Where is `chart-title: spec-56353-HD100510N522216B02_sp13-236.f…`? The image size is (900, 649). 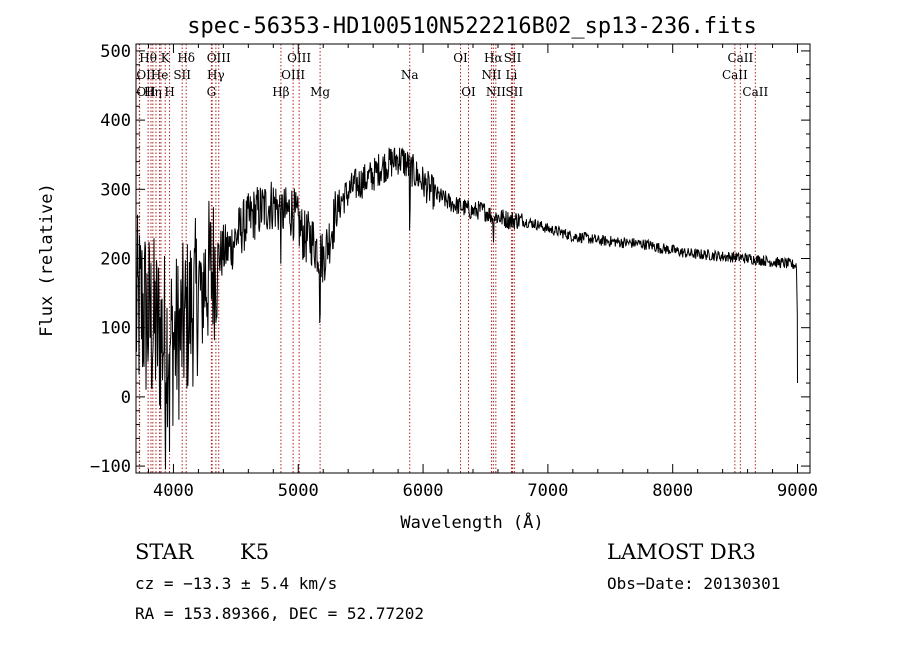 chart-title: spec-56353-HD100510N522216B02_sp13-236.f… is located at coordinates (472, 26).